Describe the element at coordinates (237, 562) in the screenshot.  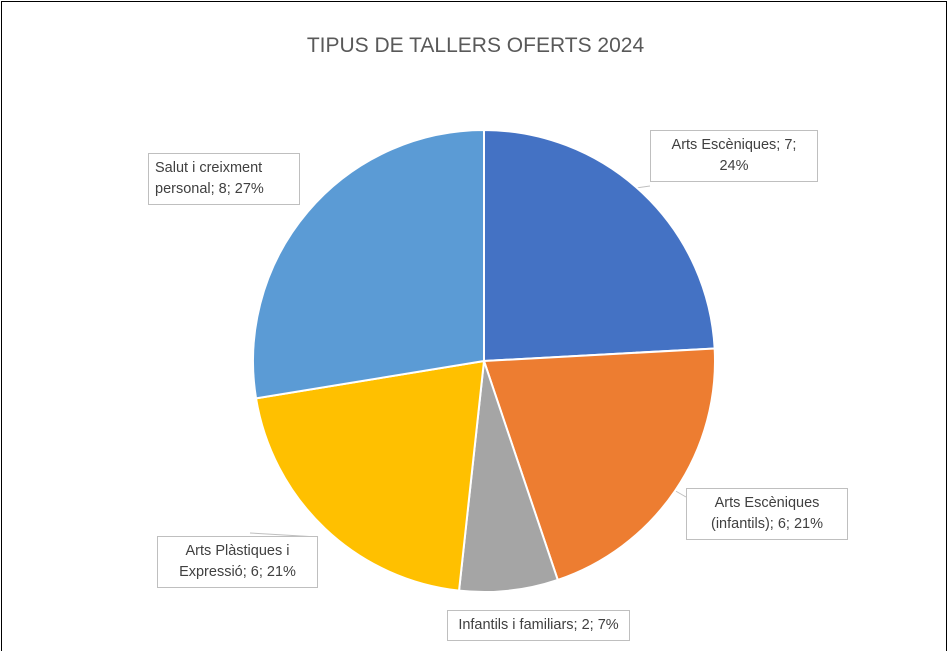
I see `data-label: Arts Plàstiques i Expressió; 6; 21%` at that location.